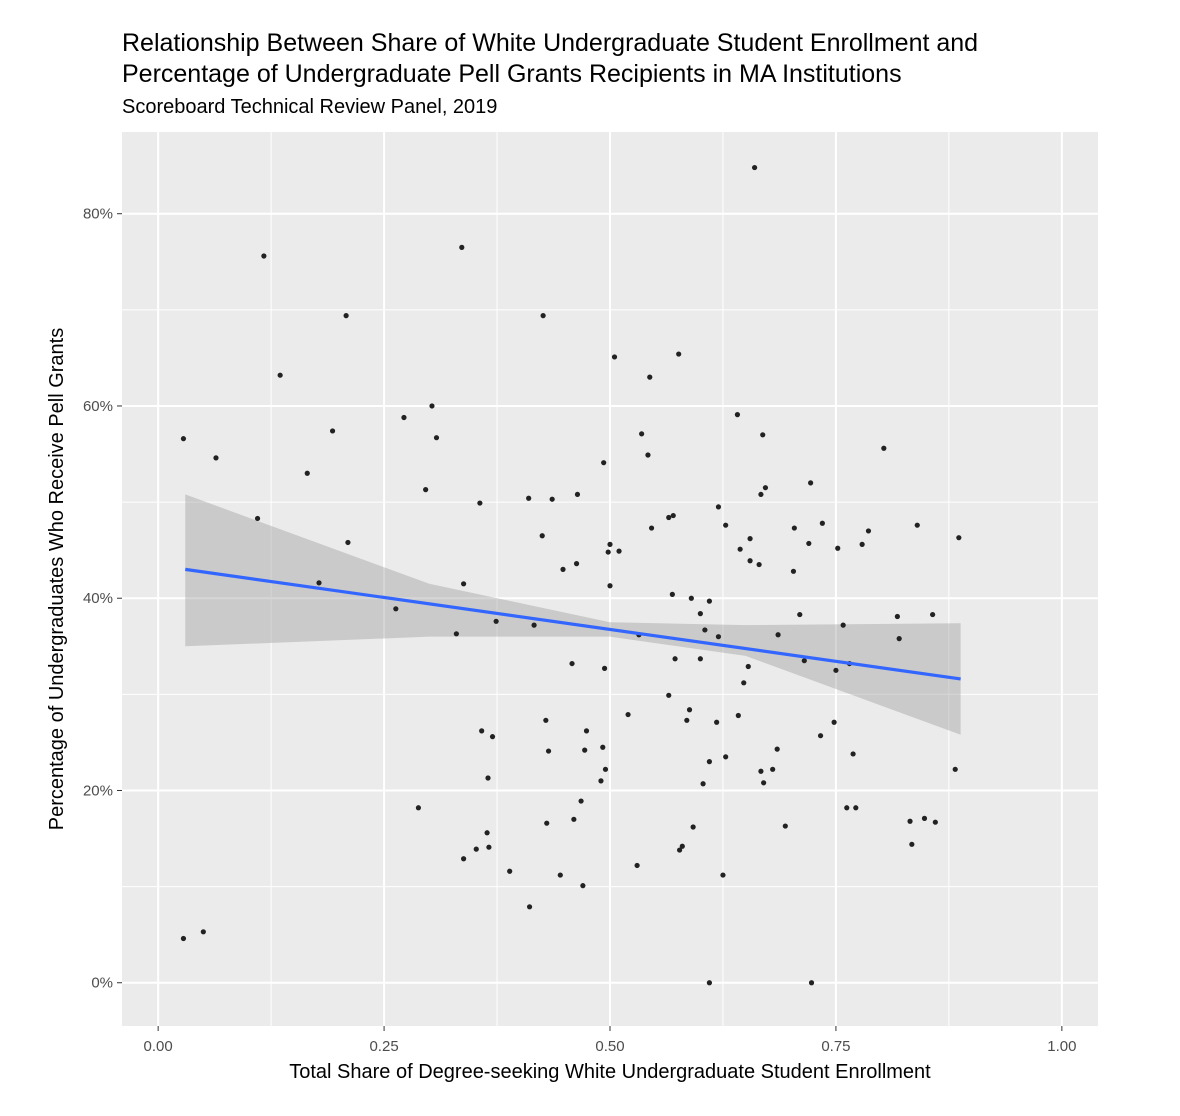  I want to click on x-axis: 0.00 0.25 0.50 0.75 1.00, so click(610, 1040).